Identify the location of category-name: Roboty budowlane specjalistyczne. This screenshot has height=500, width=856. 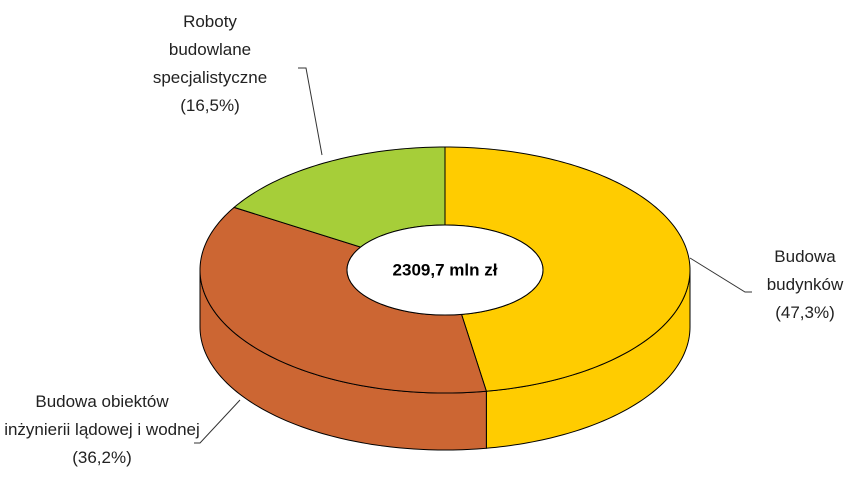
(210, 49).